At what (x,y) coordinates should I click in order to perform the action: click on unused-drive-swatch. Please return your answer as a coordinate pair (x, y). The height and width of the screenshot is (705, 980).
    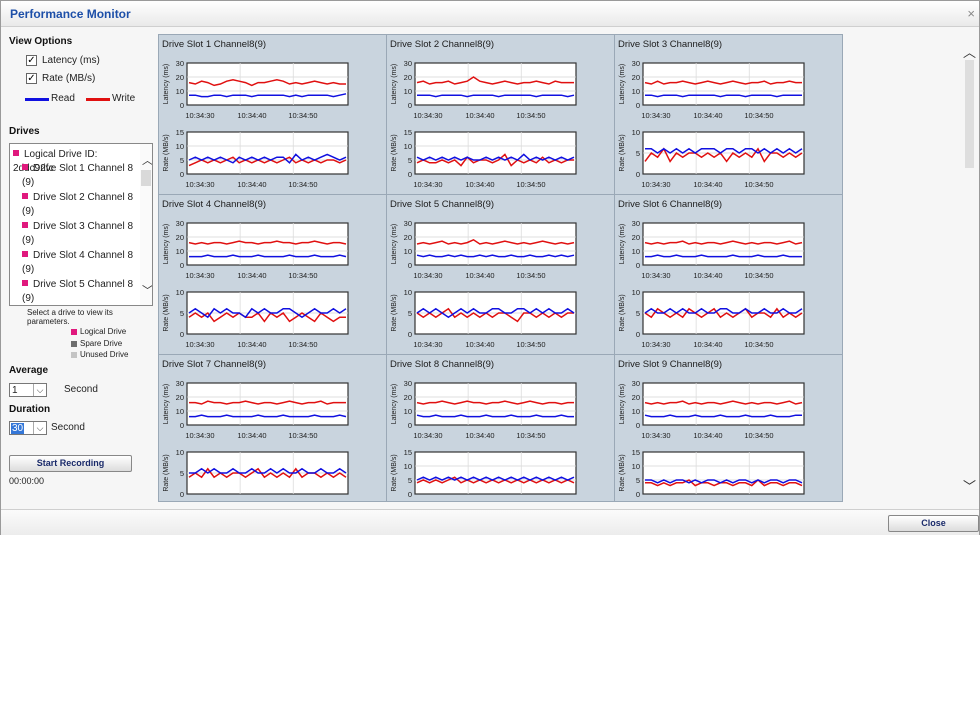
    Looking at the image, I should click on (74, 354).